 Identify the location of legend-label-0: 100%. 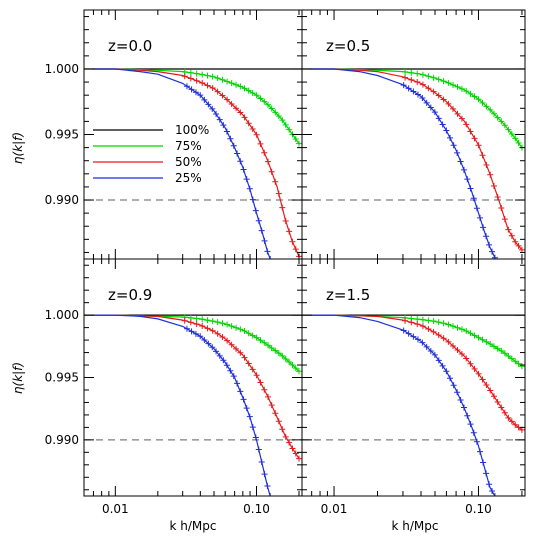
(192, 130).